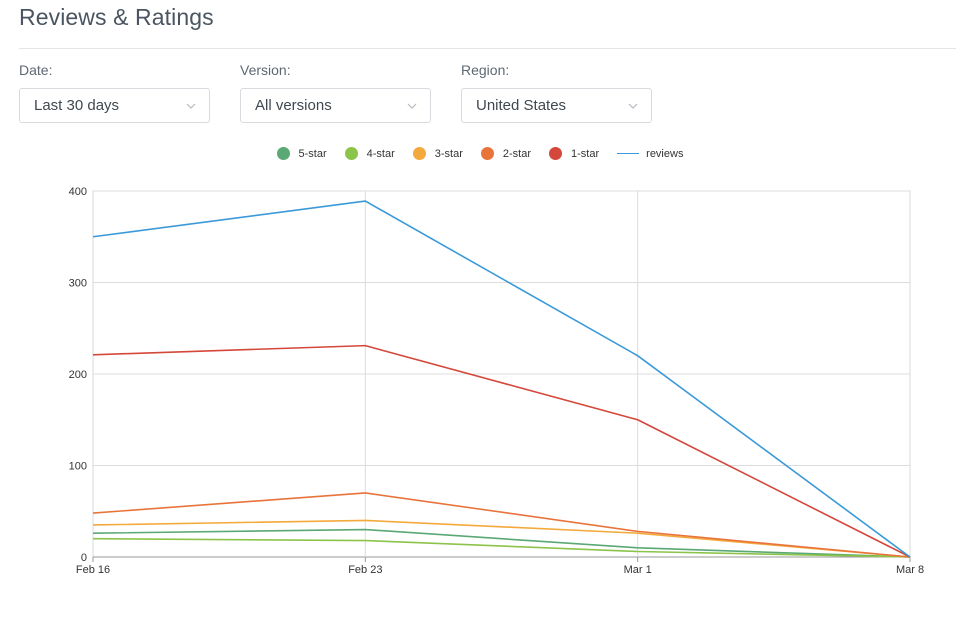 The width and height of the screenshot is (960, 619). I want to click on x-tick-label: Feb 23, so click(365, 570).